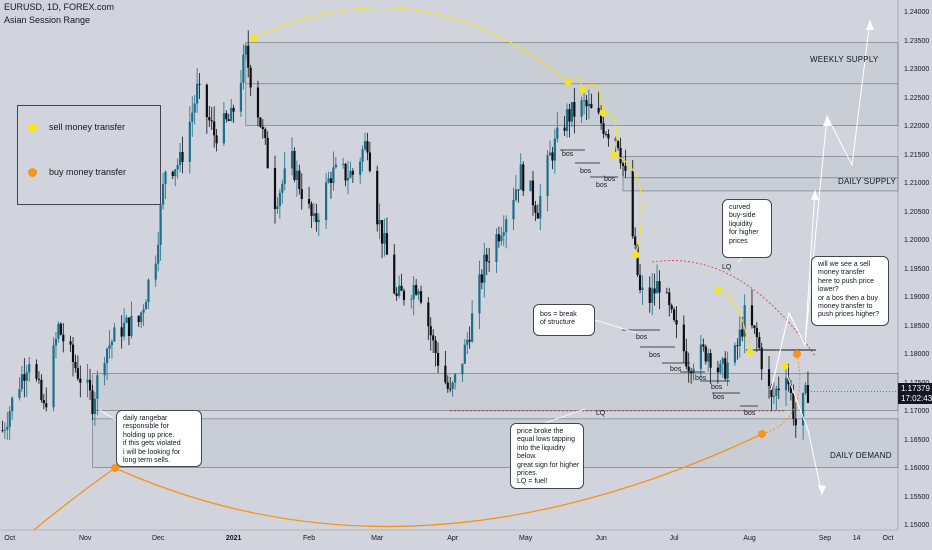 This screenshot has height=550, width=932. What do you see at coordinates (749, 538) in the screenshot?
I see `x-tick-label: Aug` at bounding box center [749, 538].